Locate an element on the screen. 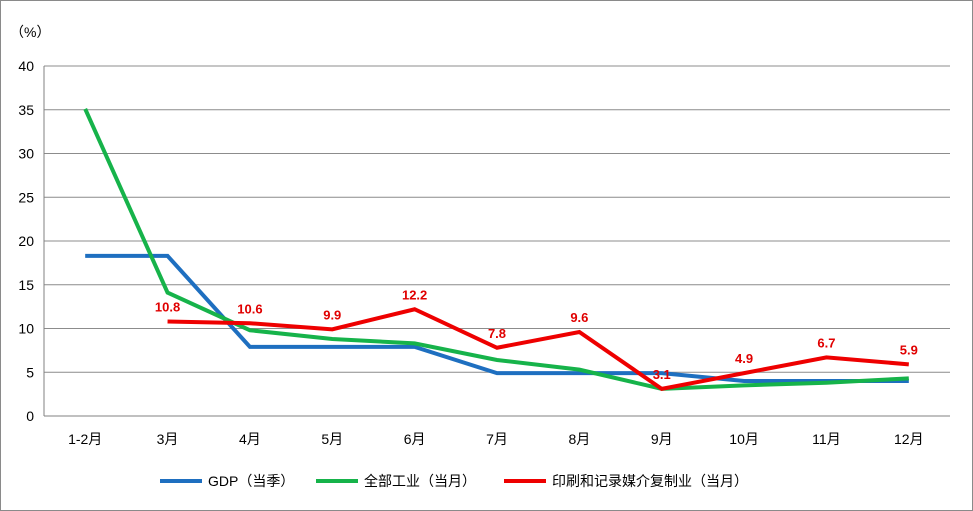 The height and width of the screenshot is (511, 973). data-label: 10.6 is located at coordinates (249, 308).